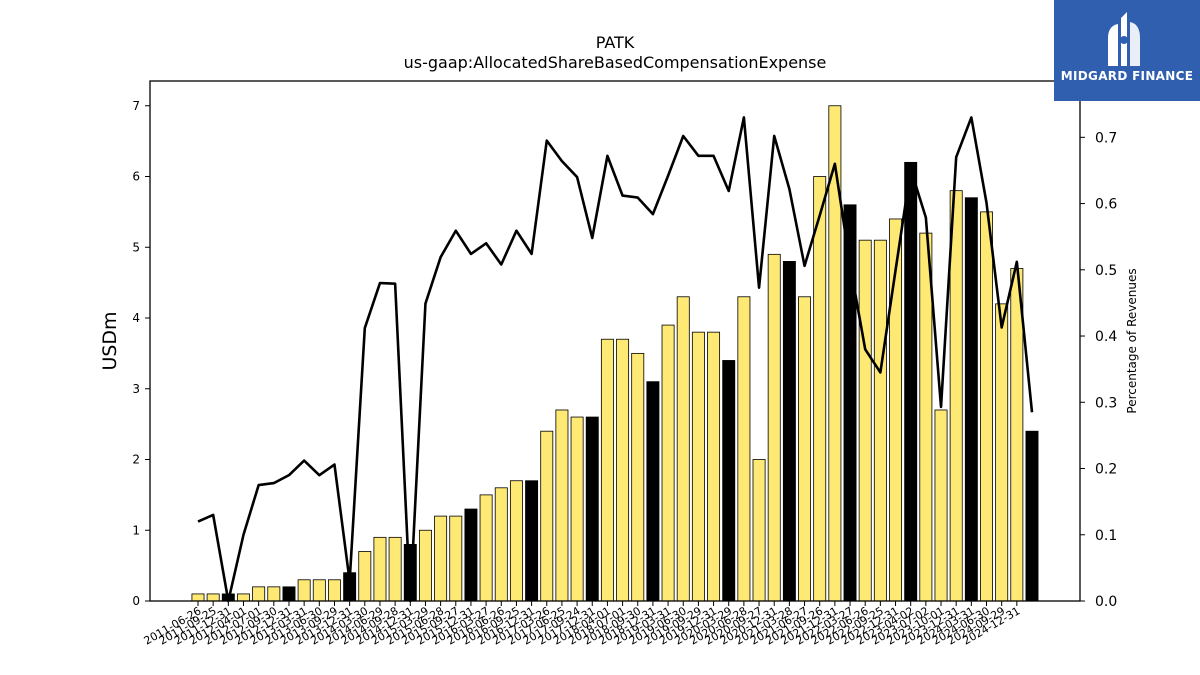  I want to click on midgard-logo-icon, so click(1124, 39).